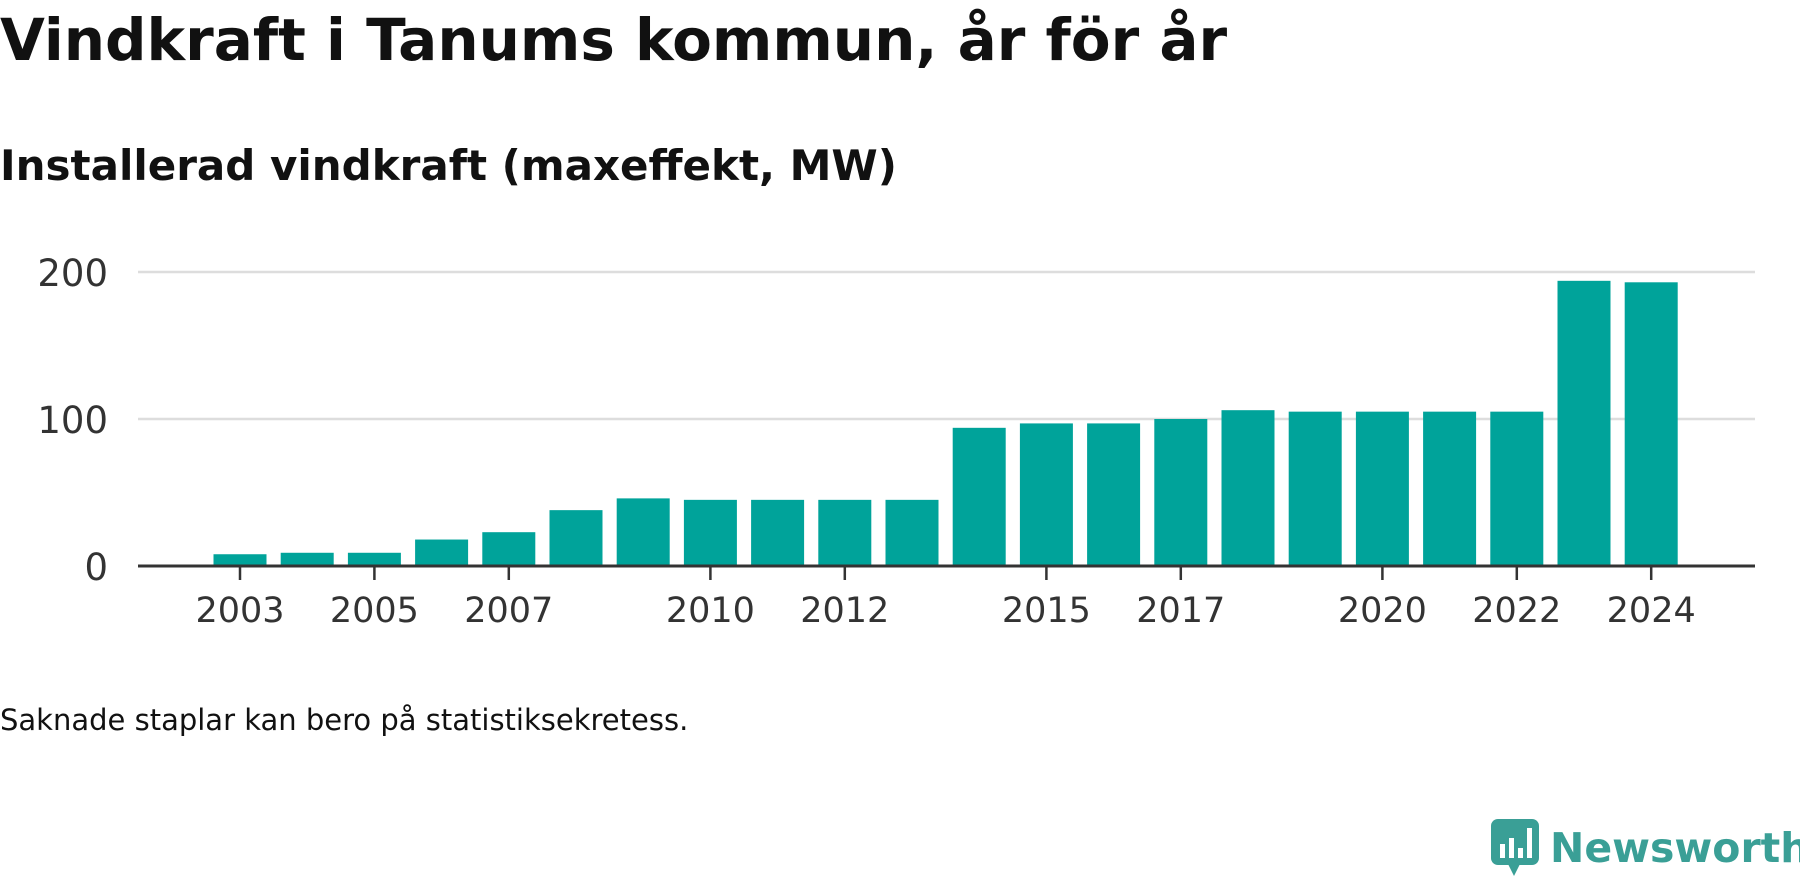 The height and width of the screenshot is (879, 1800). Describe the element at coordinates (1315, 488) in the screenshot. I see `bar-2019` at that location.